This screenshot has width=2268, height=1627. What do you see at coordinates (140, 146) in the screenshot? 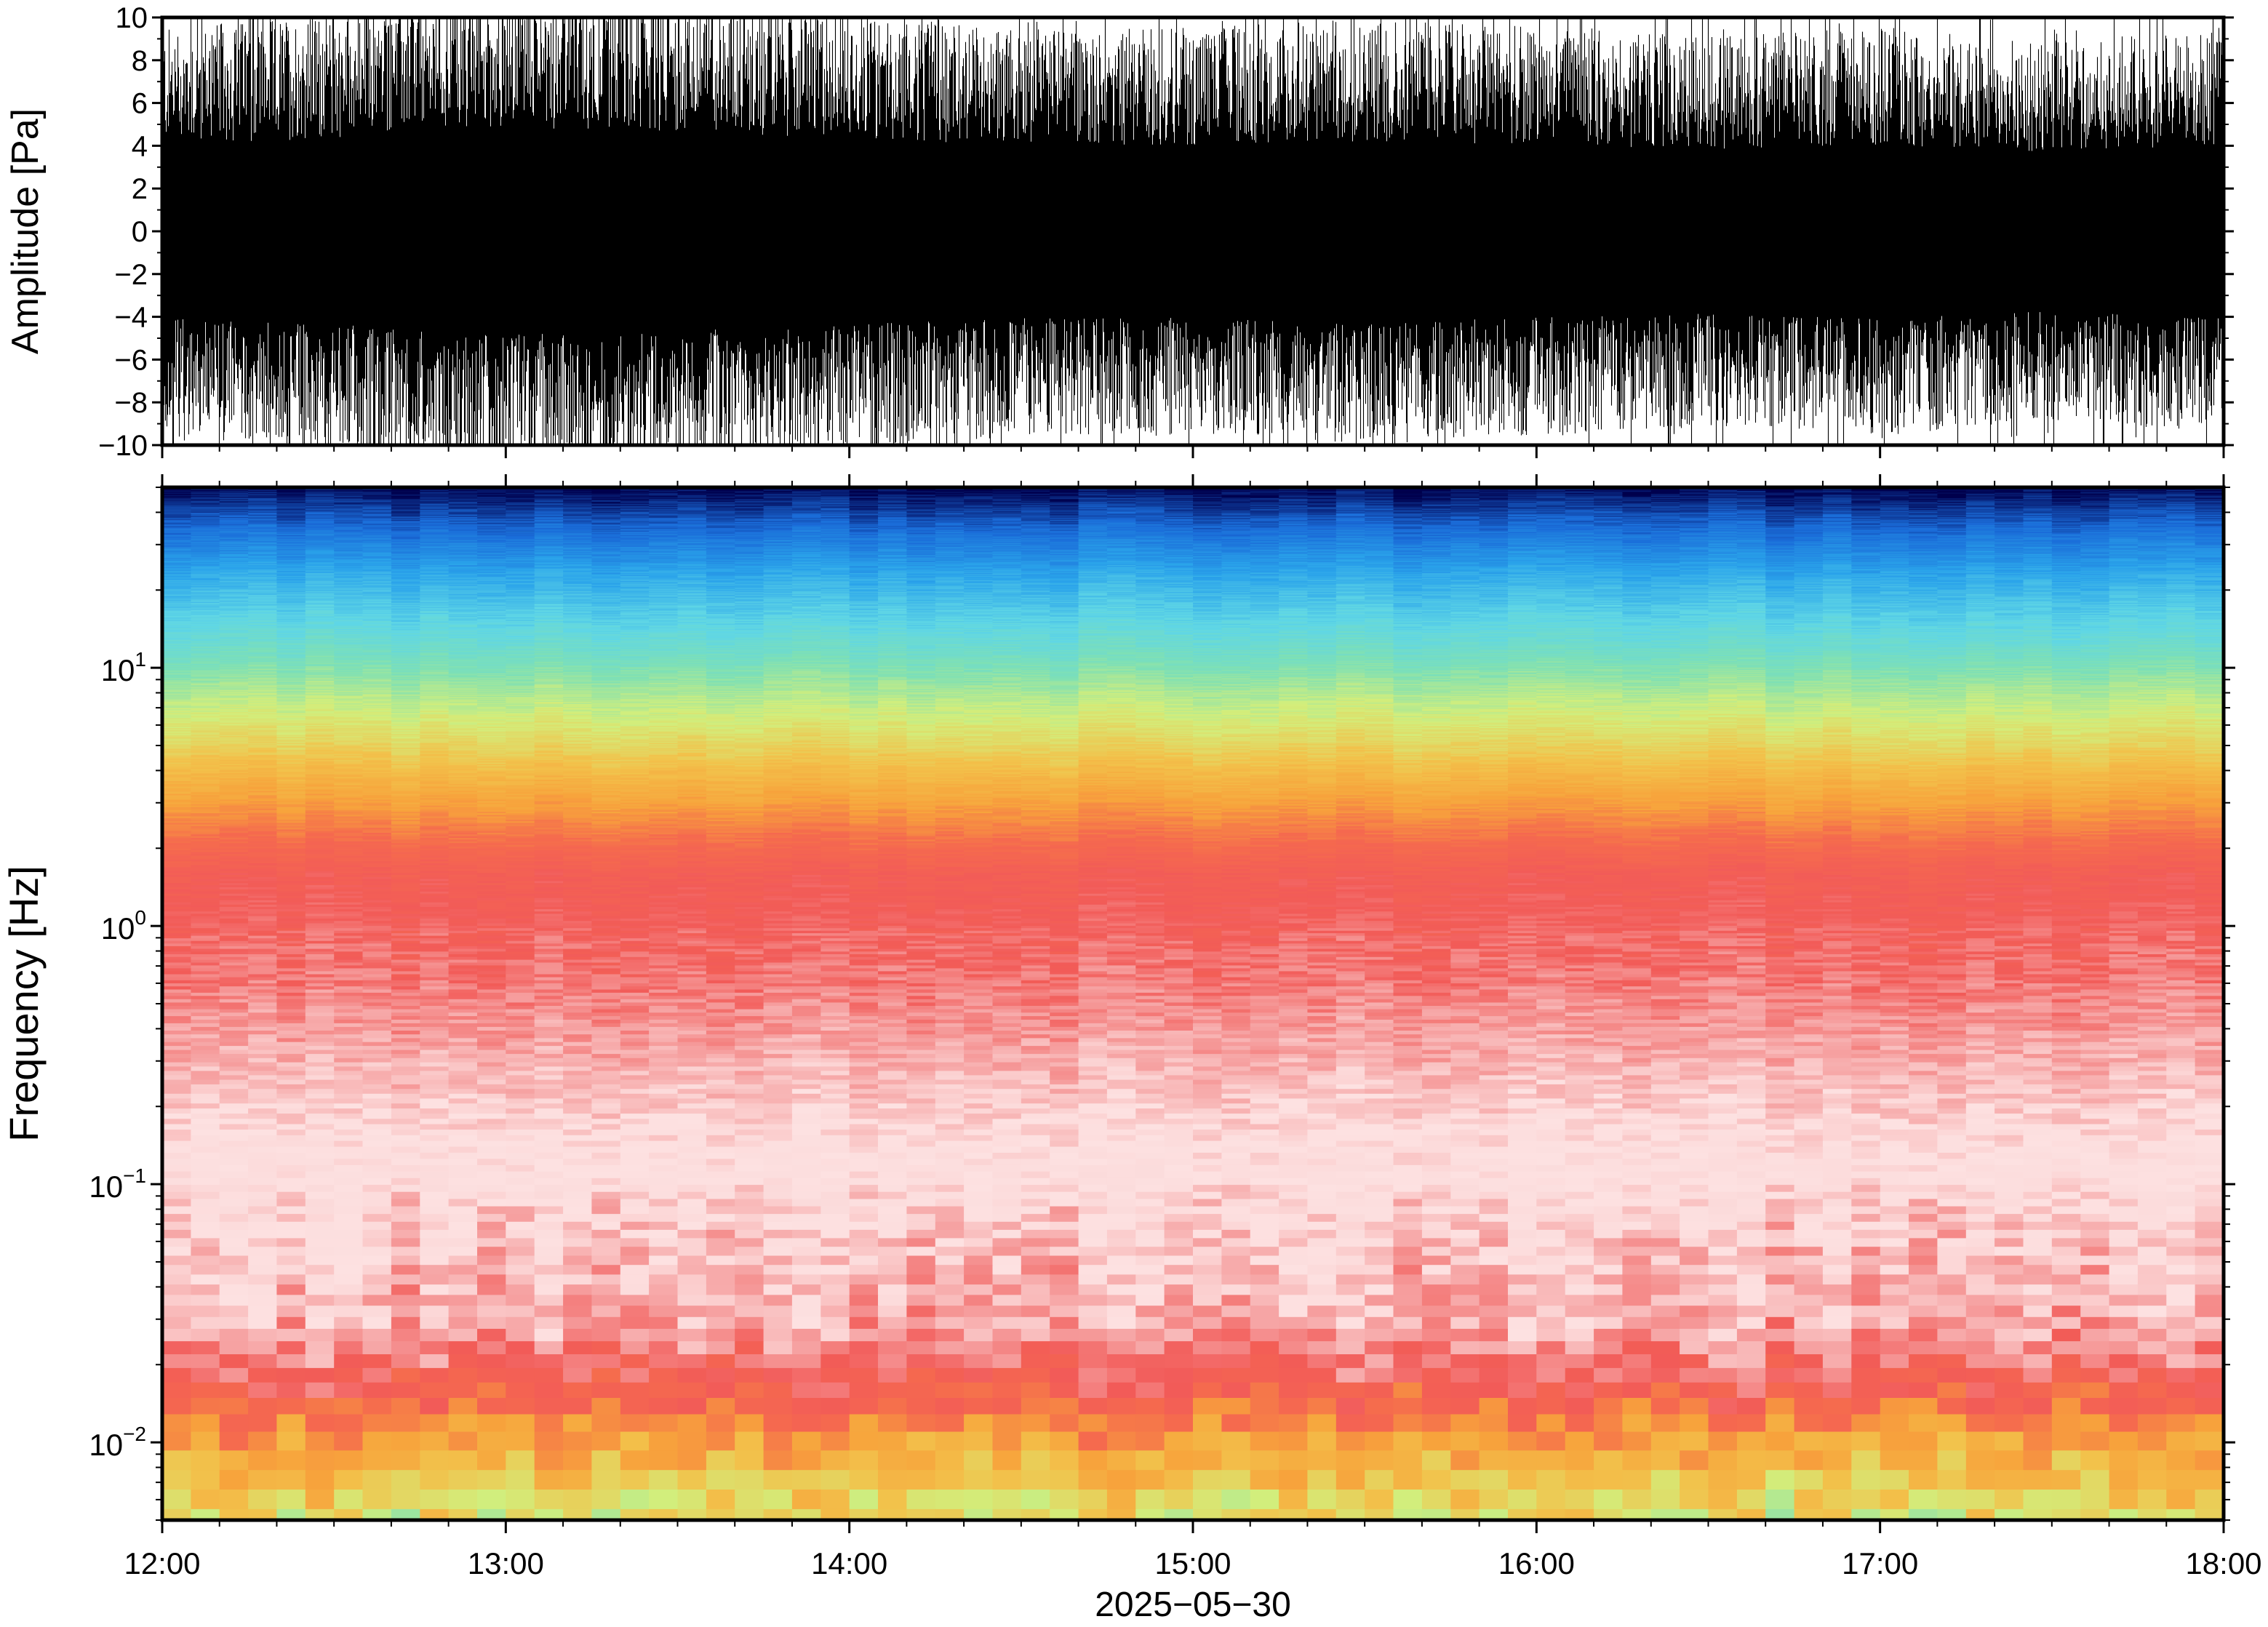
I see `amplitude-y-tick-label: 4` at bounding box center [140, 146].